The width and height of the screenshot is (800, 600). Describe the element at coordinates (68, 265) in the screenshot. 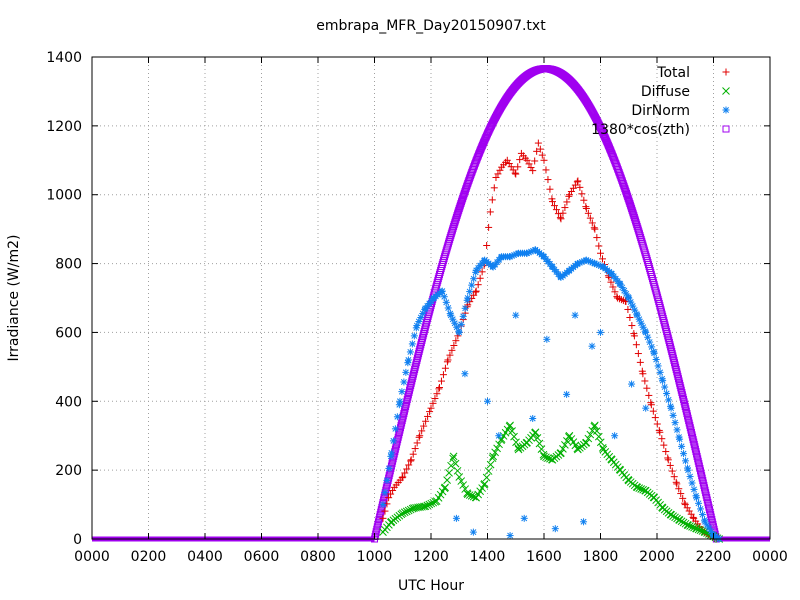

I see `y-tick-label: 800` at that location.